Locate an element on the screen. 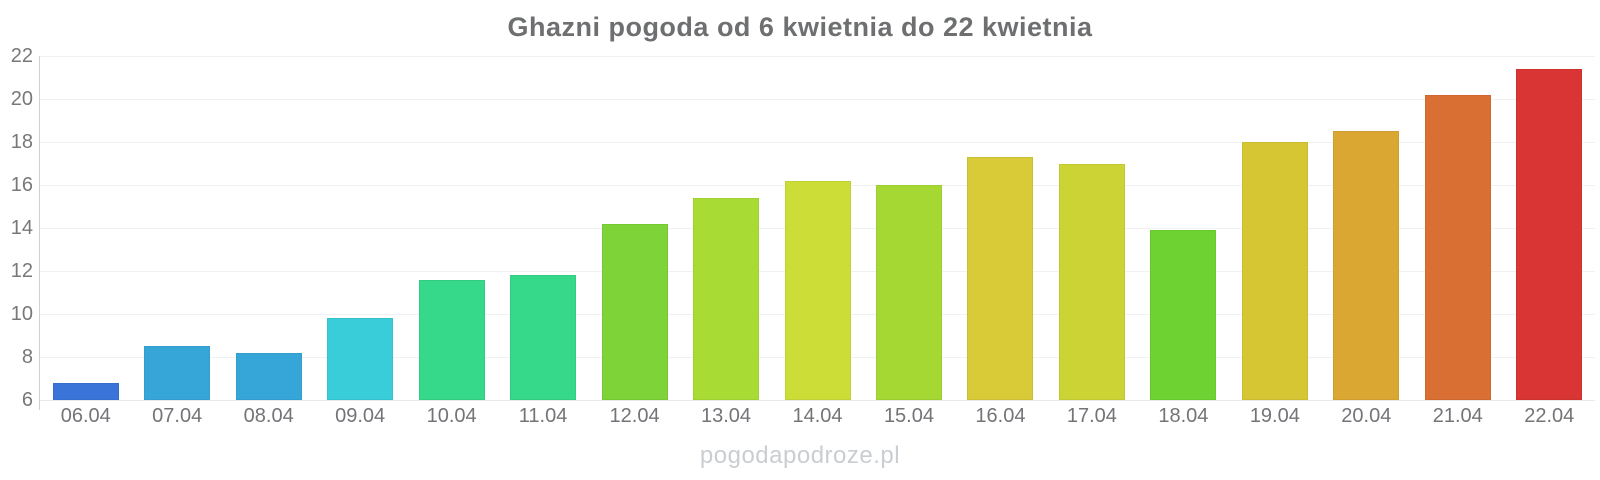 This screenshot has height=480, width=1600. x-axis-tick-label: 21.04 is located at coordinates (1457, 416).